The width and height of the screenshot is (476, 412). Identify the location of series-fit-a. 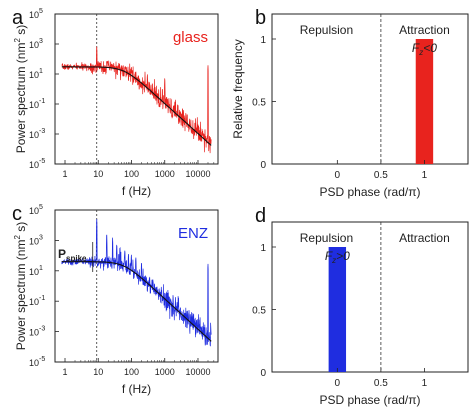
(136, 106).